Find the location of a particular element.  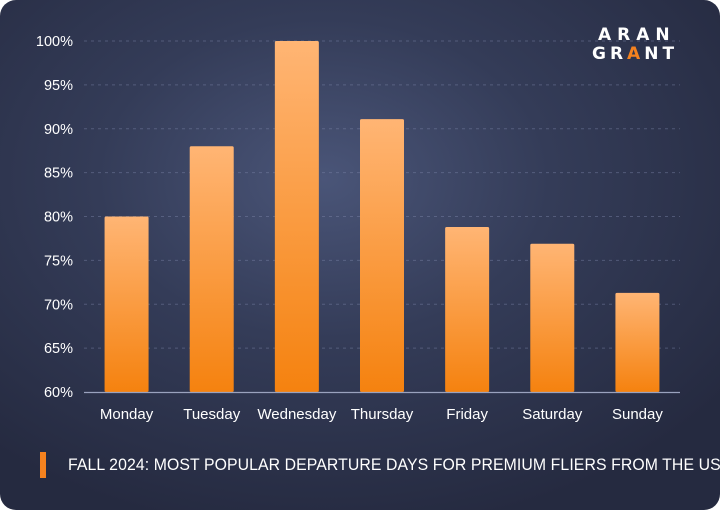

x-tick-label: Saturday is located at coordinates (552, 414).